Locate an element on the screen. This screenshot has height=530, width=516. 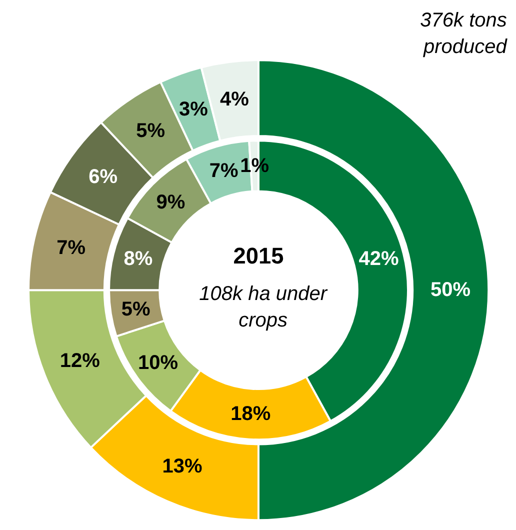
data-label: 12% is located at coordinates (80, 361).